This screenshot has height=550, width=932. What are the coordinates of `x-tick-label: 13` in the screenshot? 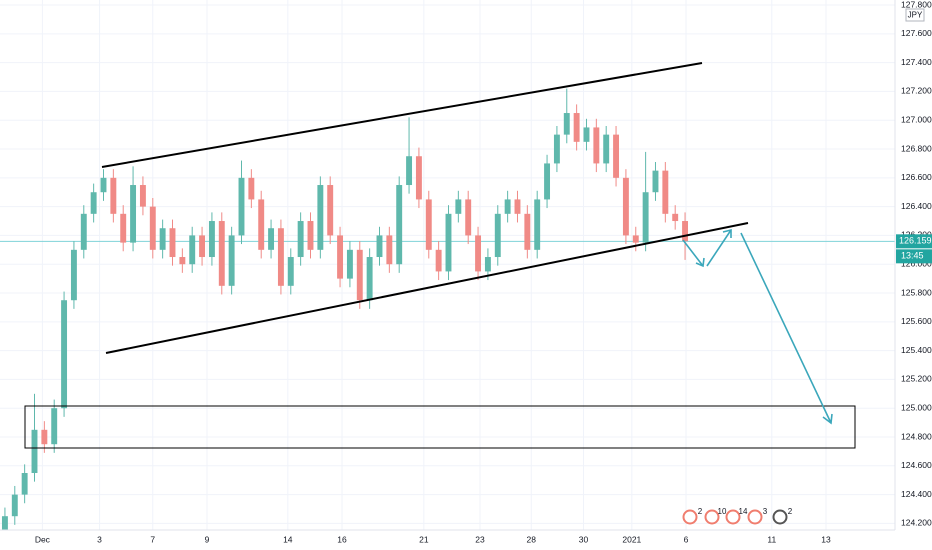 It's located at (826, 539).